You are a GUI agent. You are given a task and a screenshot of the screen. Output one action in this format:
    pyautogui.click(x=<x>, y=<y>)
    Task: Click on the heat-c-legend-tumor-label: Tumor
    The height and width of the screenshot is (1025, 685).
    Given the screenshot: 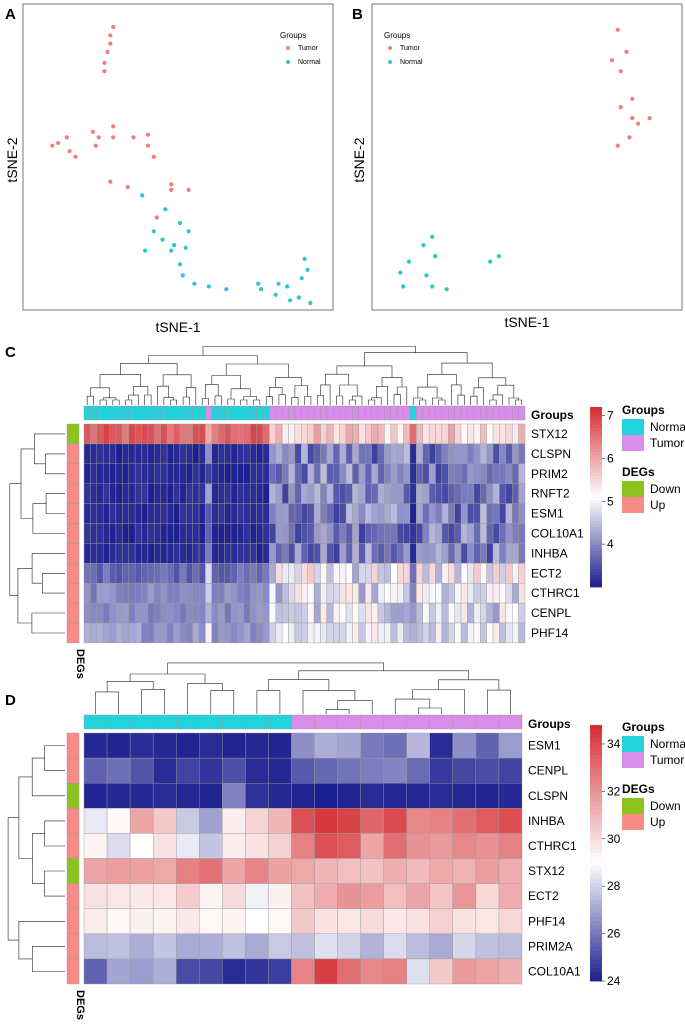 What is the action you would take?
    pyautogui.click(x=667, y=443)
    